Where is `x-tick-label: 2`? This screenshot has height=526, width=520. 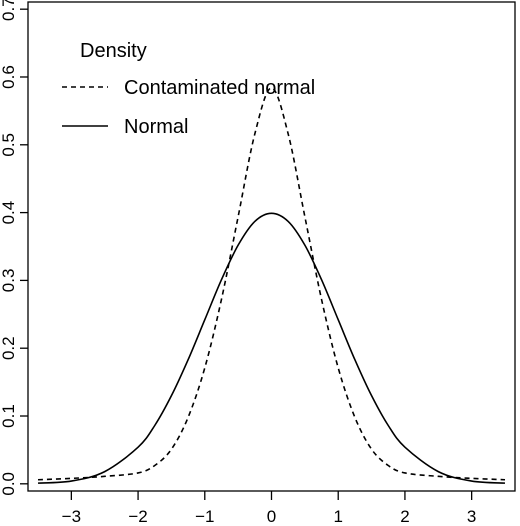 x-tick-label: 2 is located at coordinates (404, 516).